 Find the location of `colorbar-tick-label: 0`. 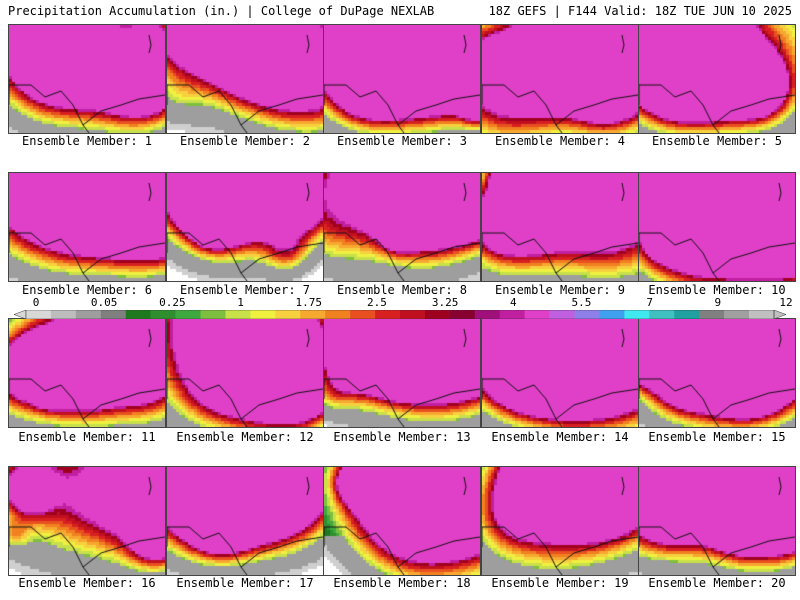

colorbar-tick-label: 0 is located at coordinates (36, 302).